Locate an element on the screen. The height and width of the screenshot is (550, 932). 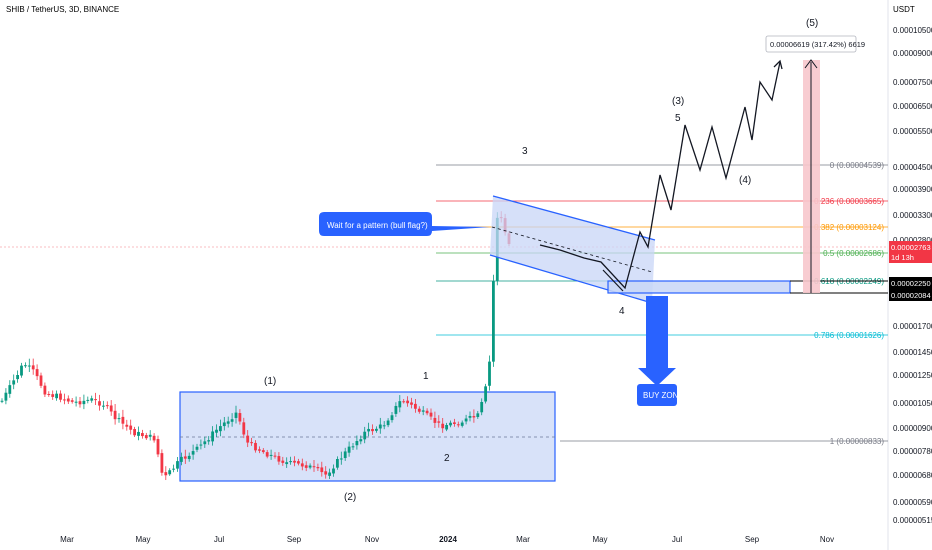
wave-label-3-major: (3) is located at coordinates (678, 101).